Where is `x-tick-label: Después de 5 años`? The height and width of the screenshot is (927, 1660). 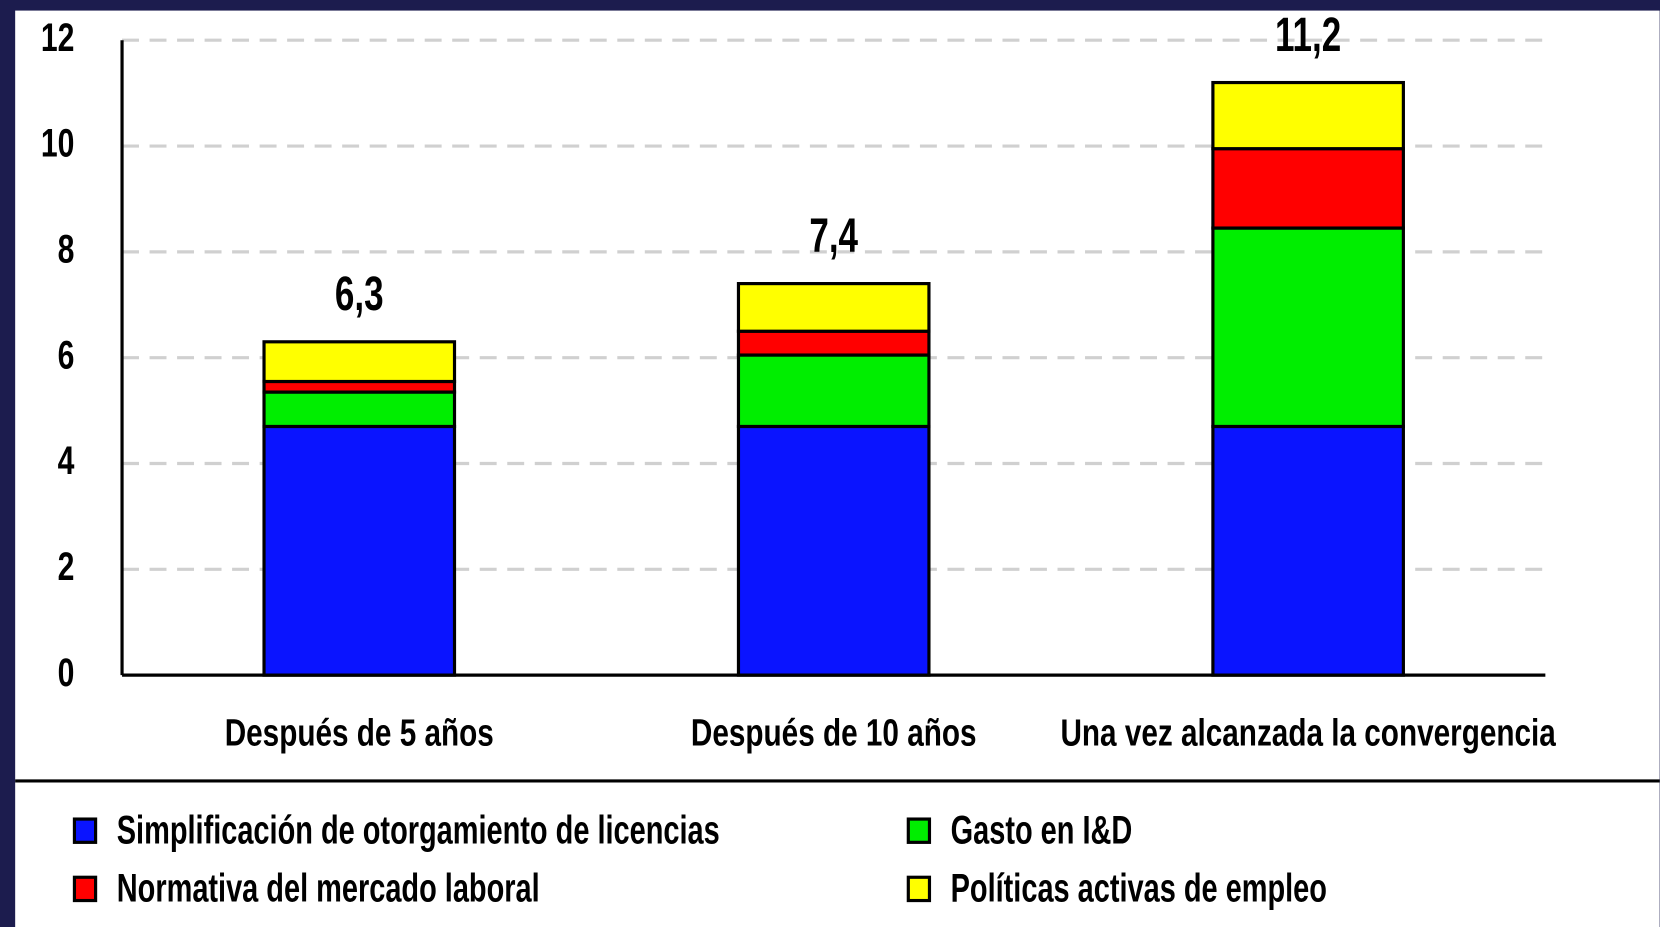
x-tick-label: Después de 5 años is located at coordinates (359, 733).